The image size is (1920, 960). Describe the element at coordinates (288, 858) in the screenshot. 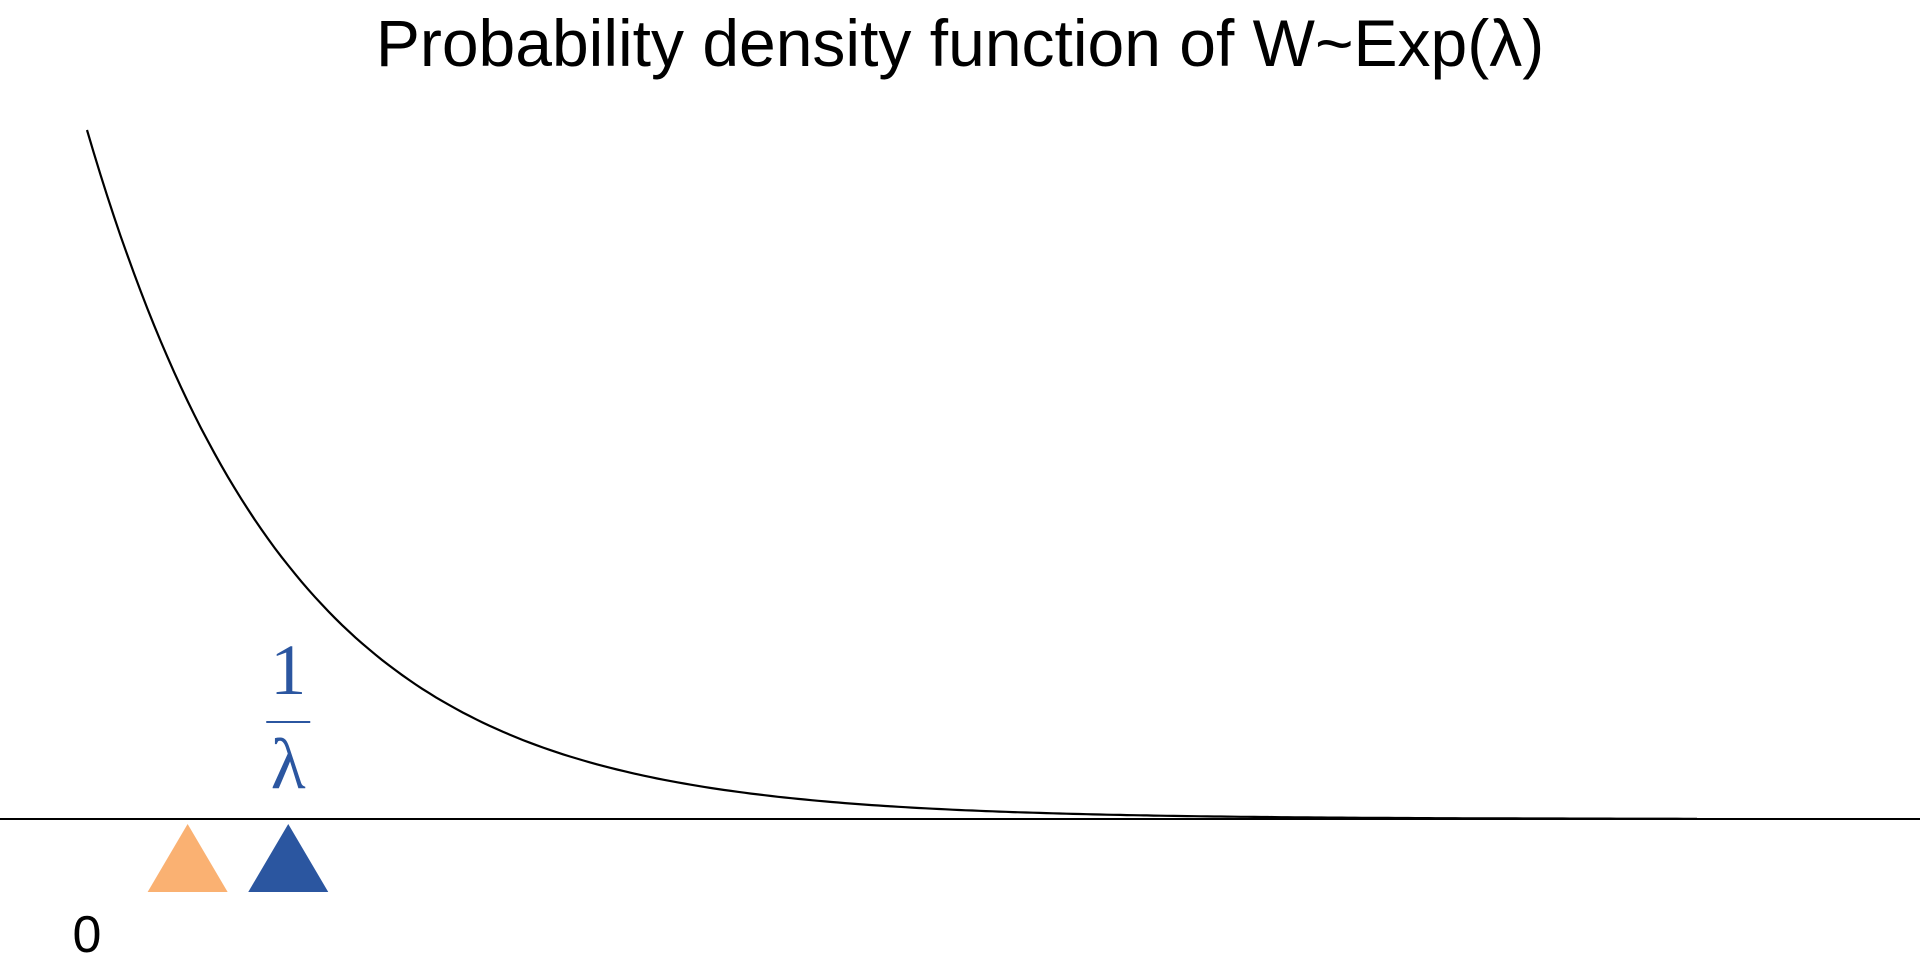

I see `mean-marker-triangle` at that location.